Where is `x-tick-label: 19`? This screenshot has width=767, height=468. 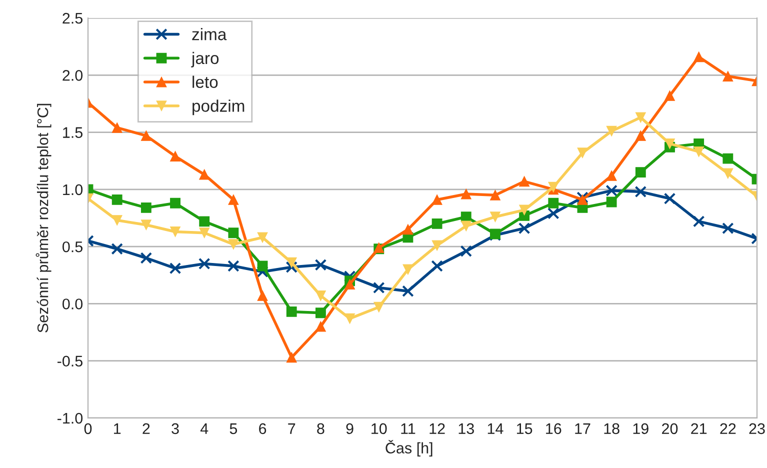
x-tick-label: 19 is located at coordinates (640, 428).